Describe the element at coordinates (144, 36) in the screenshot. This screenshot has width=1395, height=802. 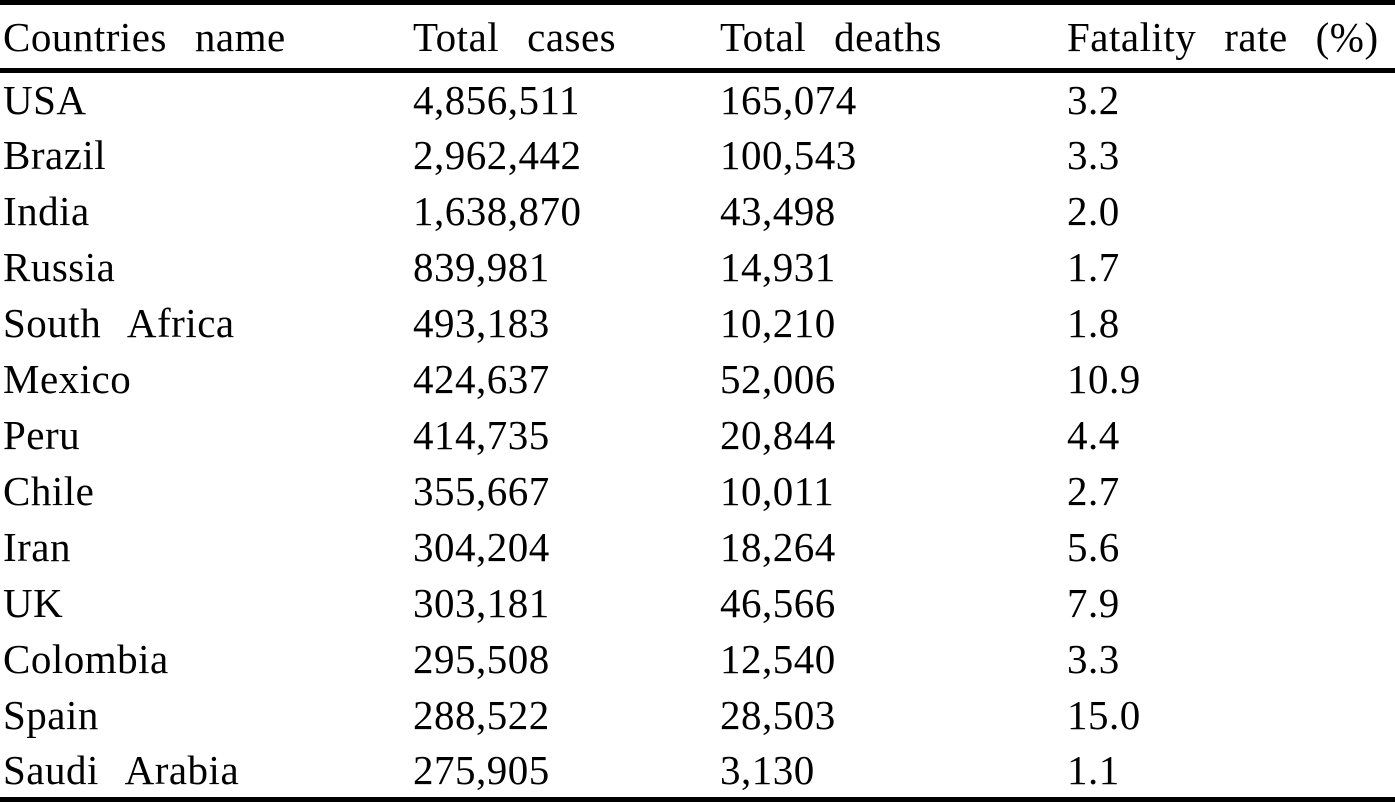
I see `col-header-countries-name: Countries name` at that location.